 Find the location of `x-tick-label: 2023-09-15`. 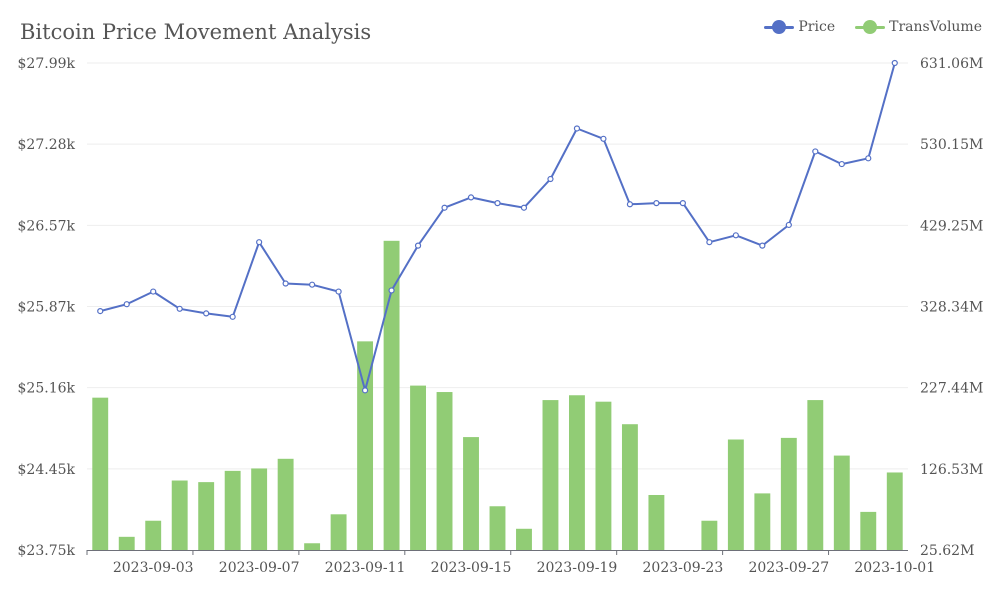

x-tick-label: 2023-09-15 is located at coordinates (471, 568).